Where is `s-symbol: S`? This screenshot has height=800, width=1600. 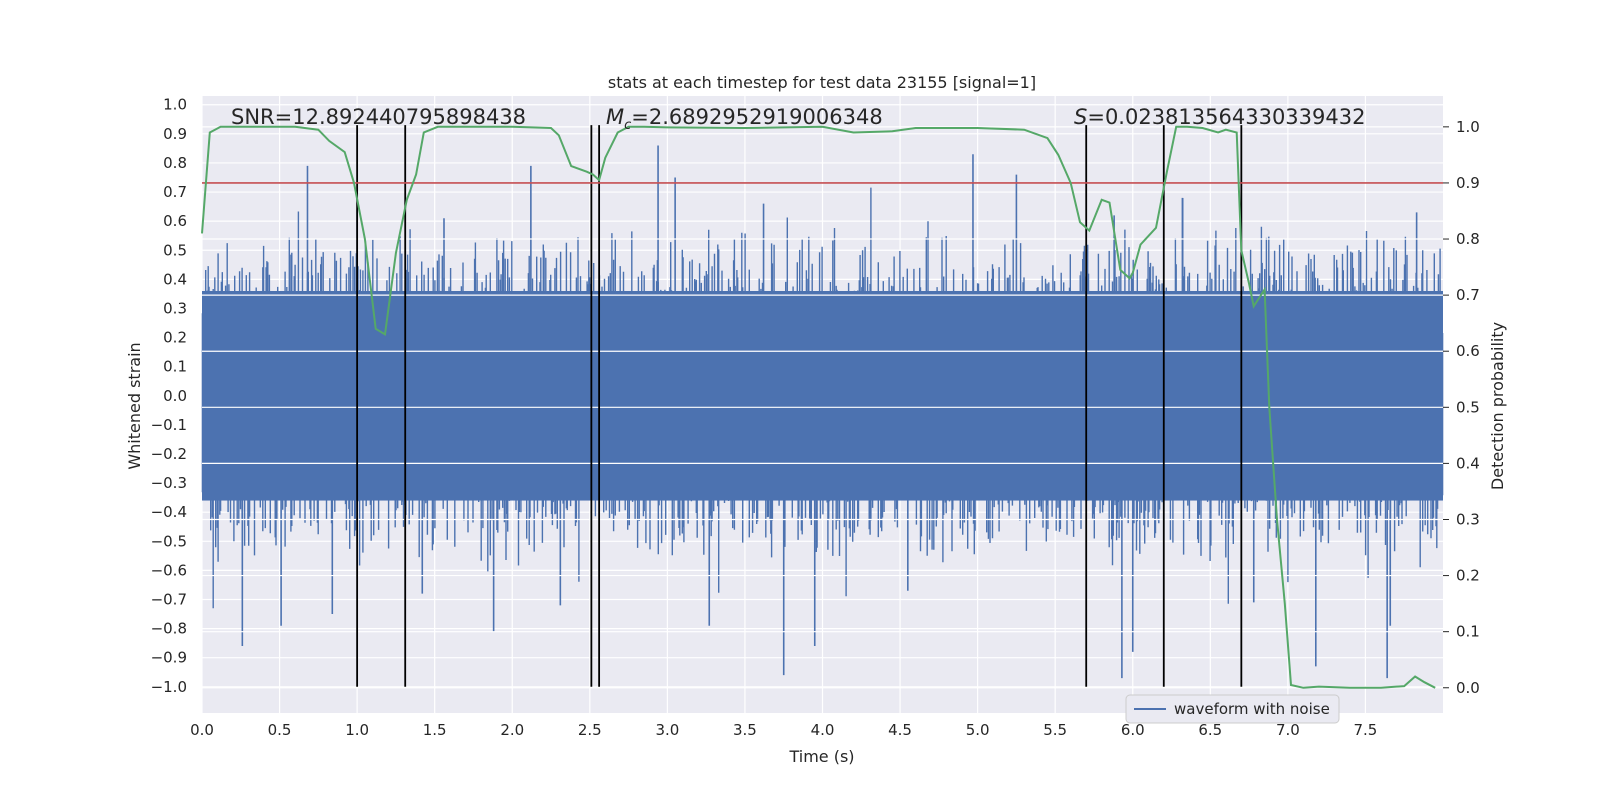 s-symbol: S is located at coordinates (1080, 117).